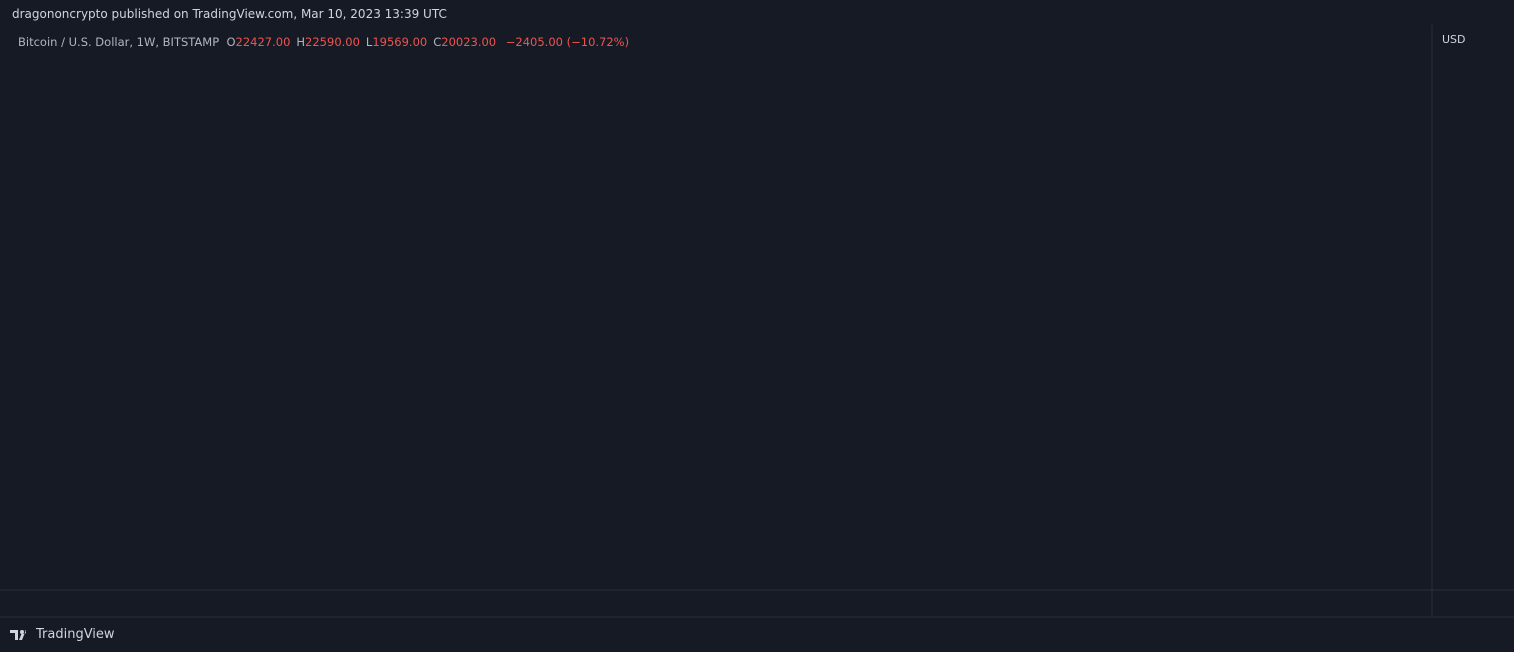  Describe the element at coordinates (369, 42) in the screenshot. I see `ohlc-key: L` at that location.